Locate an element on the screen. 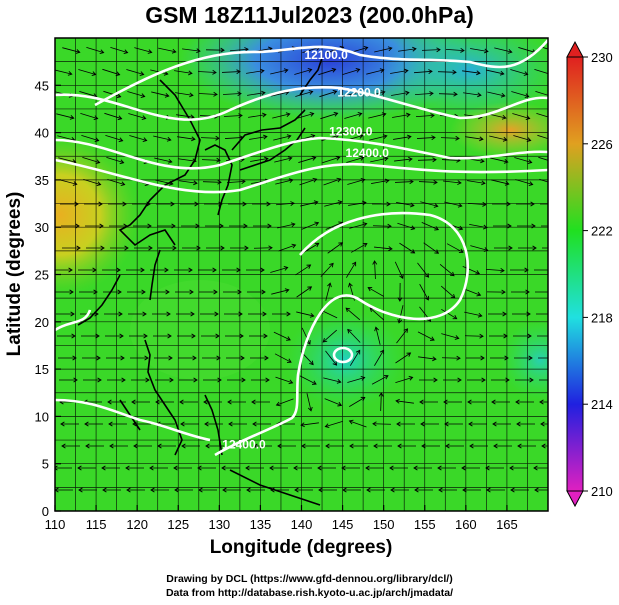 The height and width of the screenshot is (605, 619). y-axis-label: Latitude (degrees) is located at coordinates (14, 274).